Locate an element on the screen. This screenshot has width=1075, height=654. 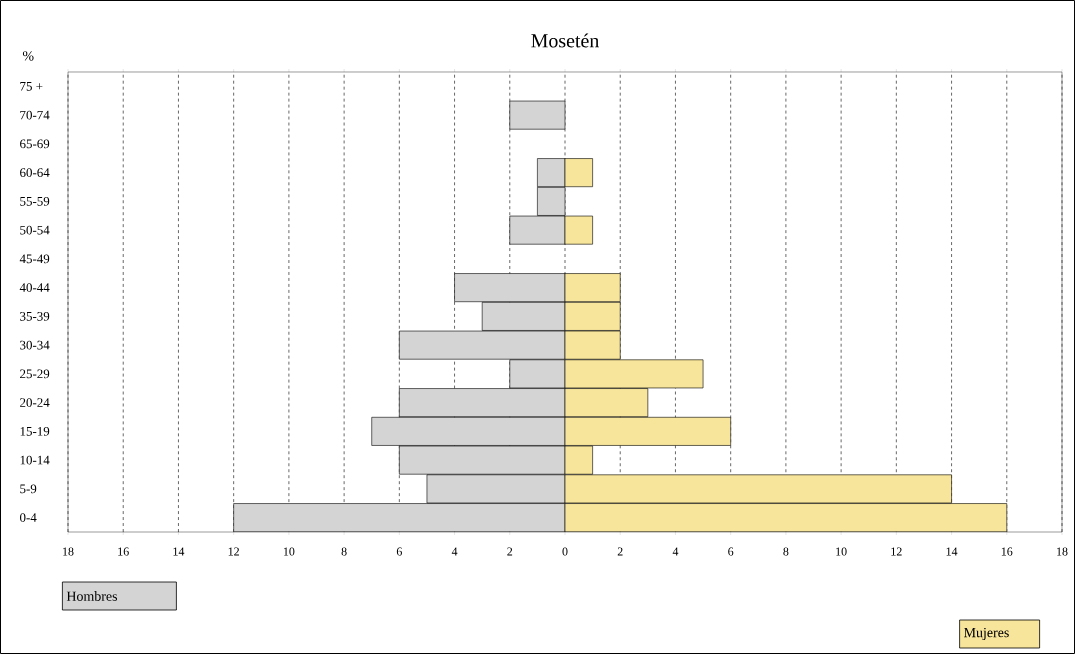
y-tick-label: 70-74 is located at coordinates (35, 115).